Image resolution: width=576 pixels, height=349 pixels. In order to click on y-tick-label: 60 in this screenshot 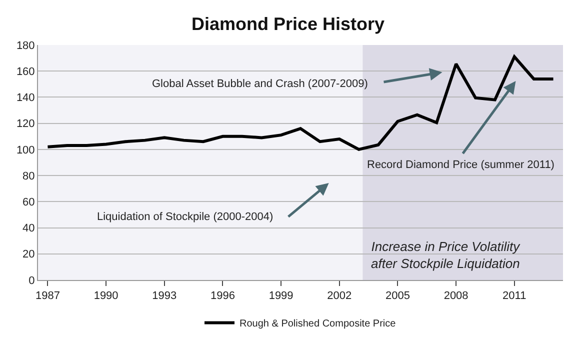, I will do `click(28, 202)`.